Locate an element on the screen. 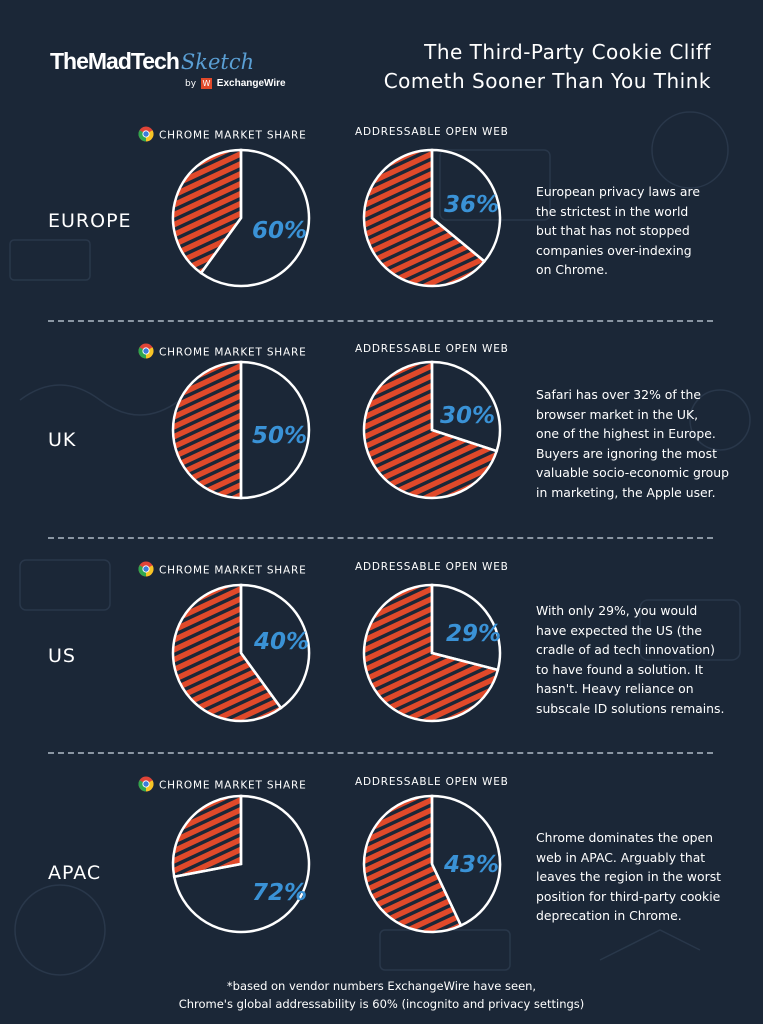 The width and height of the screenshot is (763, 1024). open-web-percent-label: 36% is located at coordinates (472, 205).